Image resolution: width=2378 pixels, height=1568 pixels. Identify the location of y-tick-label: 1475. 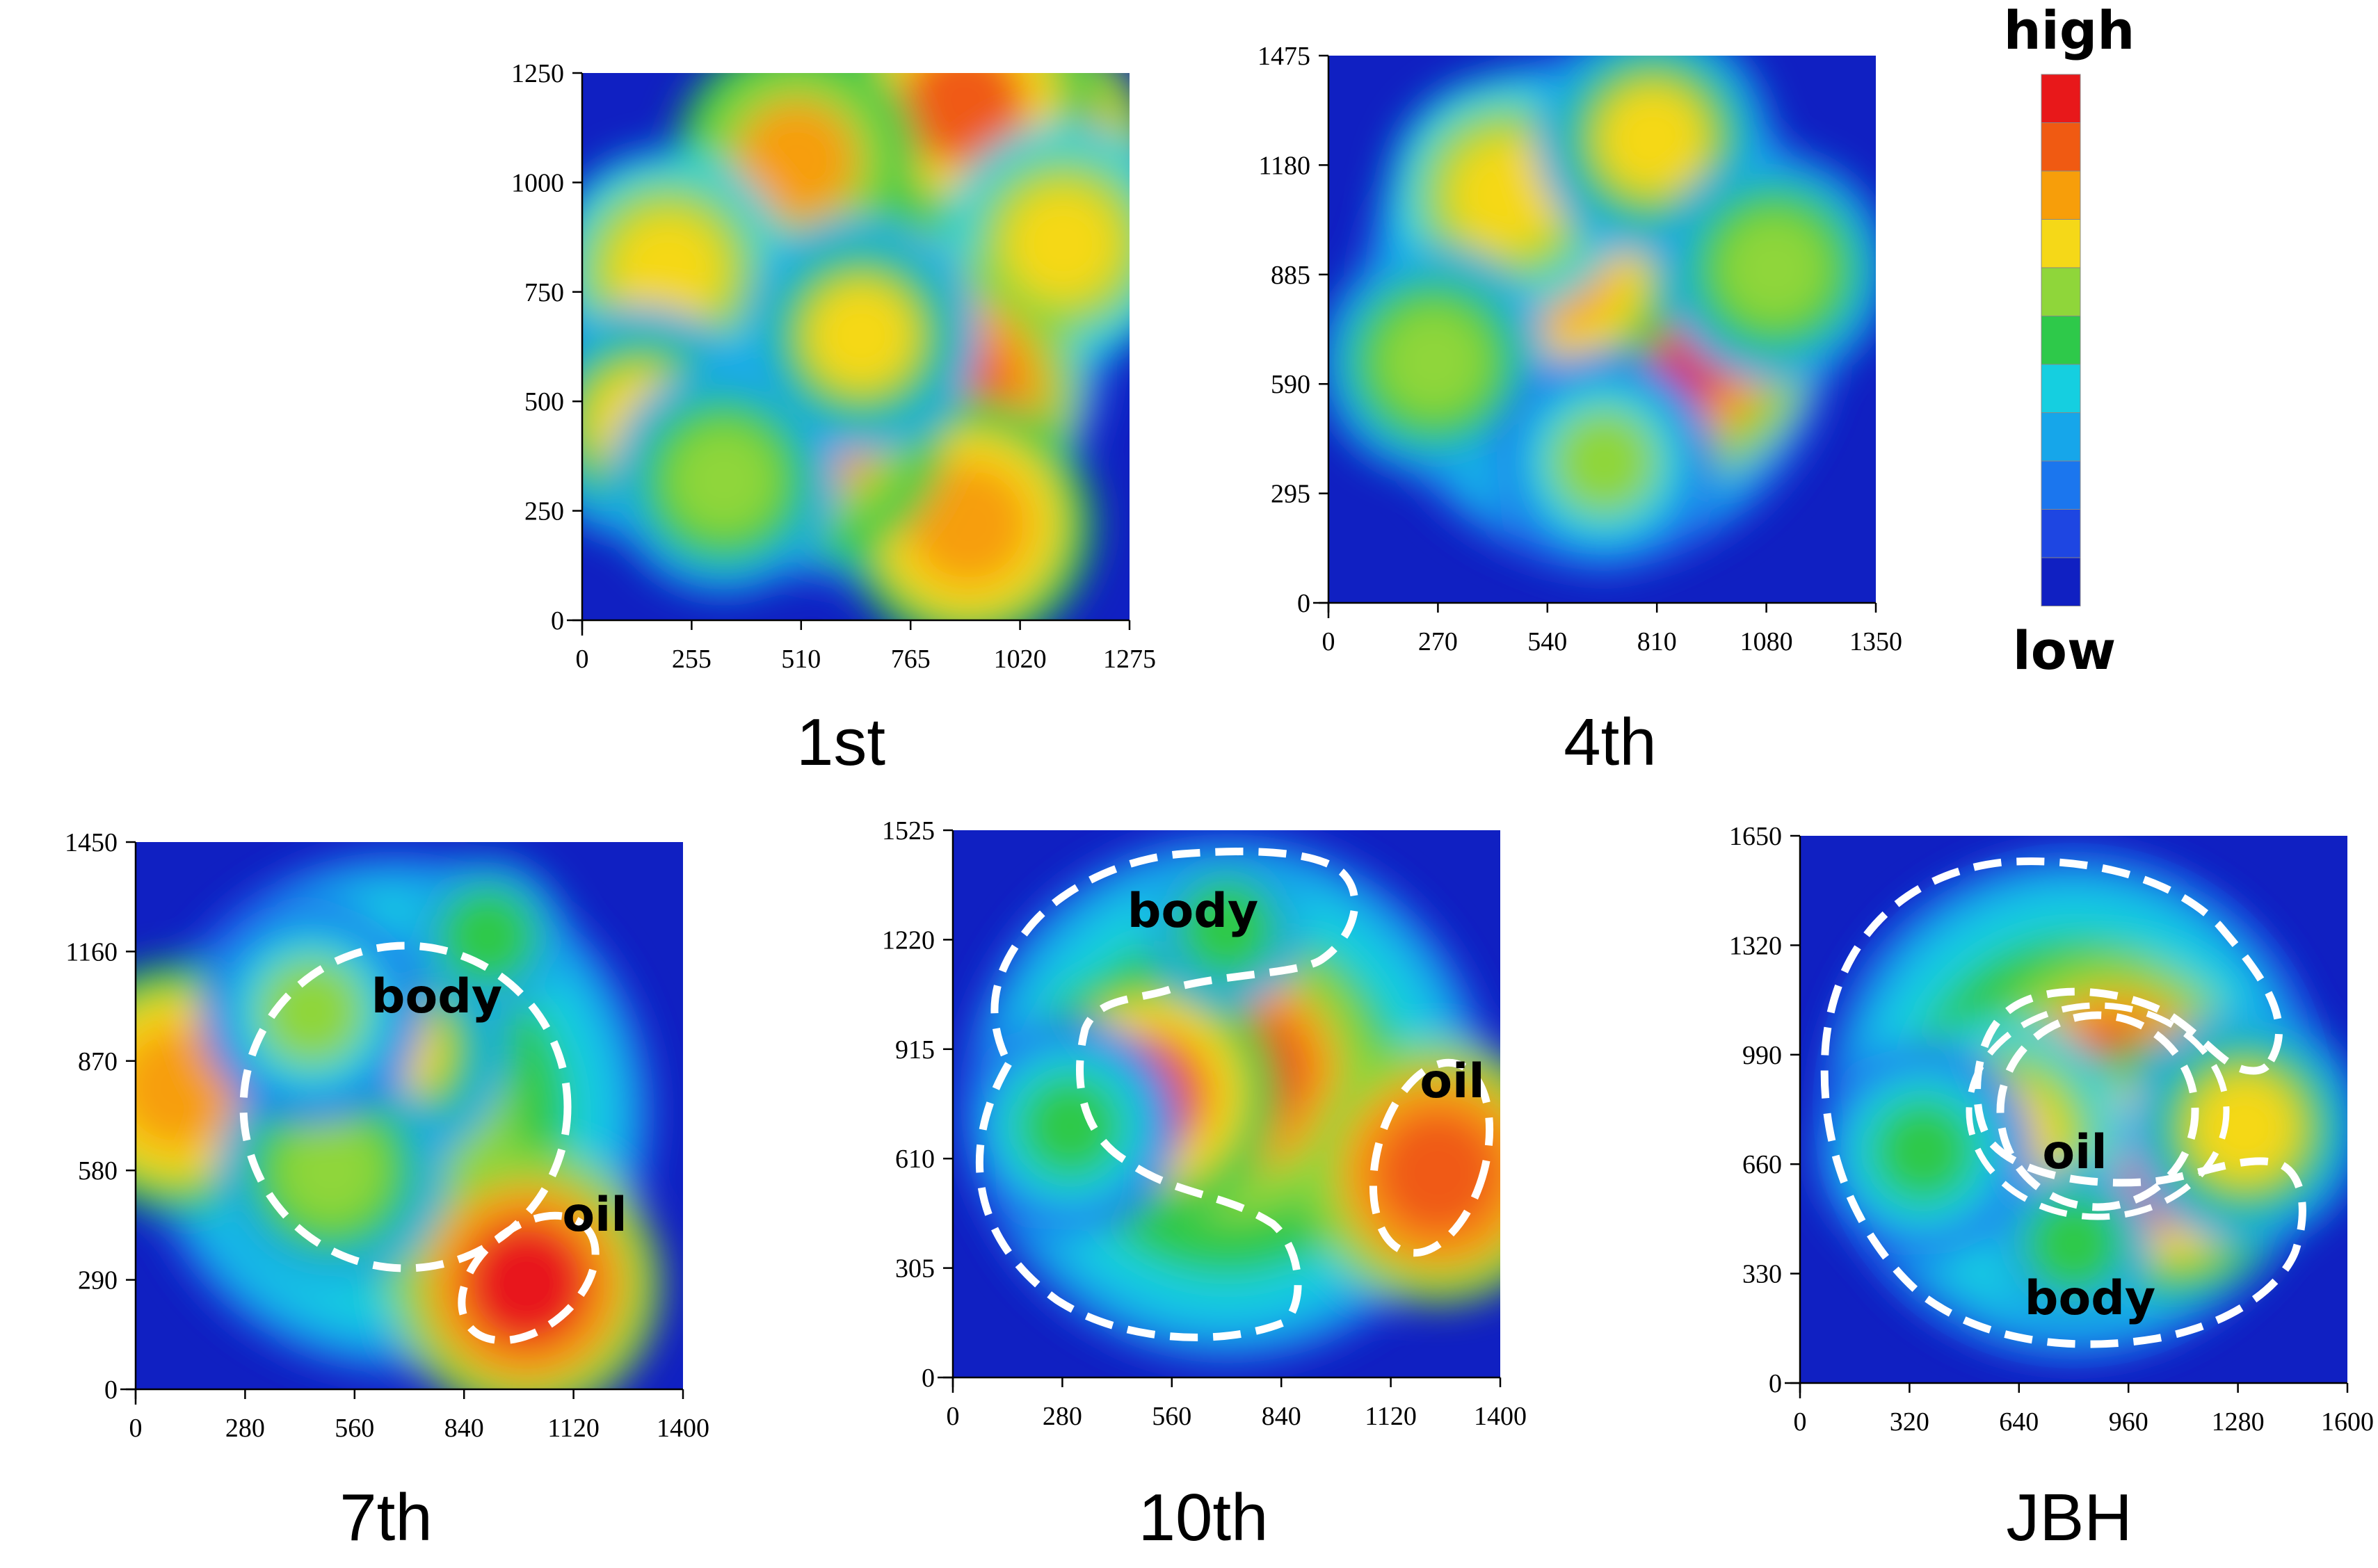
(1284, 57).